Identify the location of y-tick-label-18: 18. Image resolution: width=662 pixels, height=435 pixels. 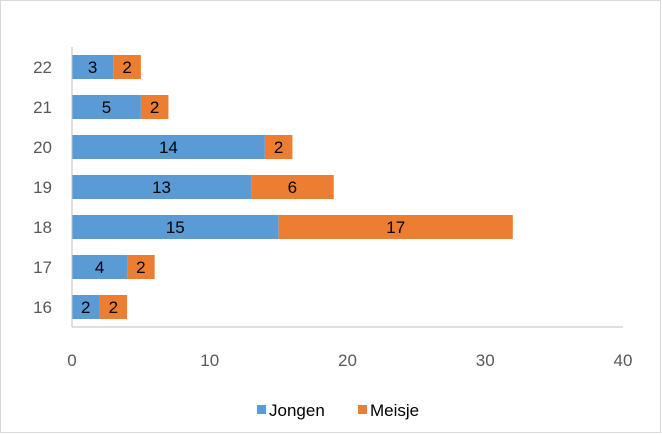
(42, 227).